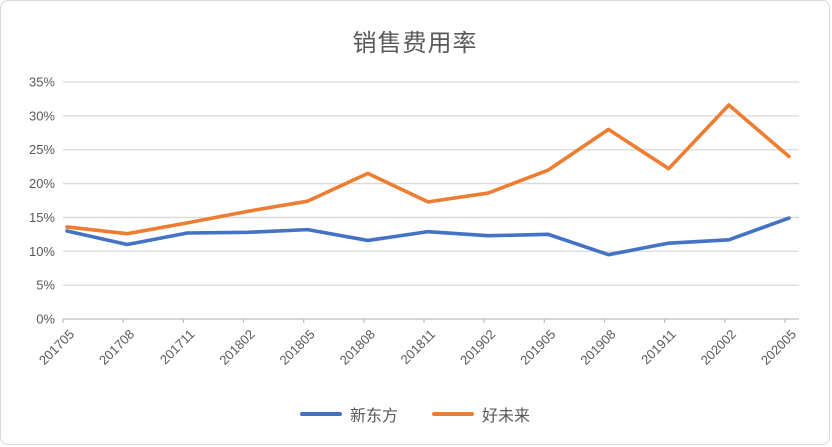  I want to click on chart-legend: 新东方 好未来, so click(415, 414).